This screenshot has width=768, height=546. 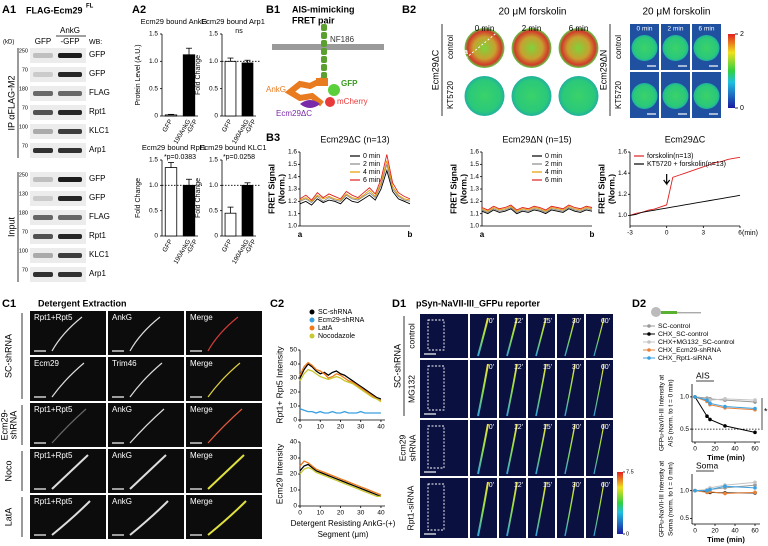 What do you see at coordinates (579, 28) in the screenshot?
I see `time-label: 6 min` at bounding box center [579, 28].